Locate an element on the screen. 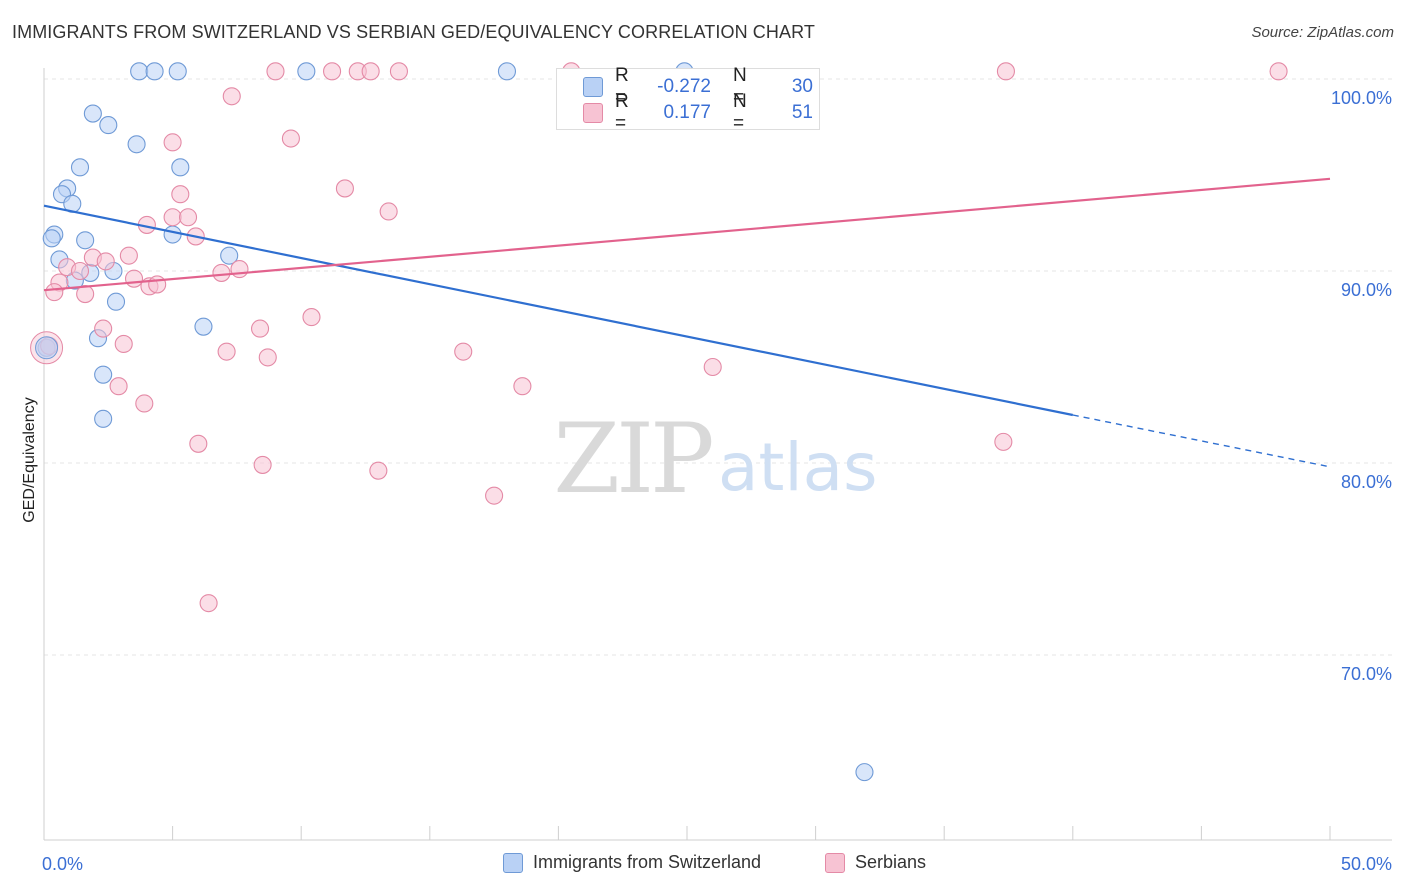 This screenshot has height=892, width=1406. watermark: ZIP atlas is located at coordinates (715, 459).